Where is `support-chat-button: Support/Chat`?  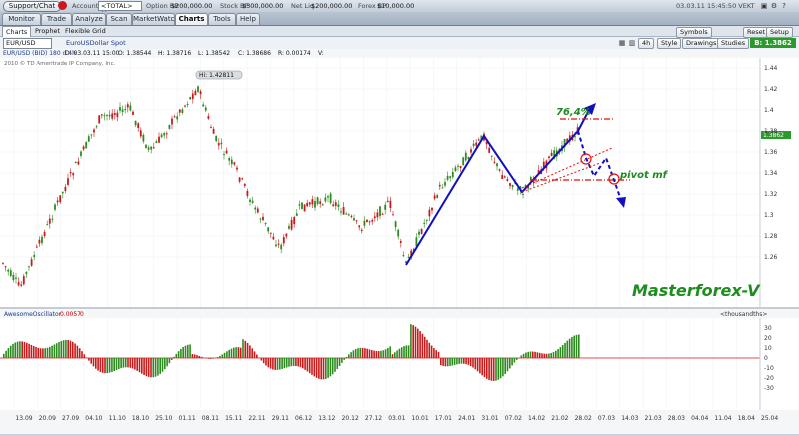
support-chat-button: Support/Chat is located at coordinates (32, 6).